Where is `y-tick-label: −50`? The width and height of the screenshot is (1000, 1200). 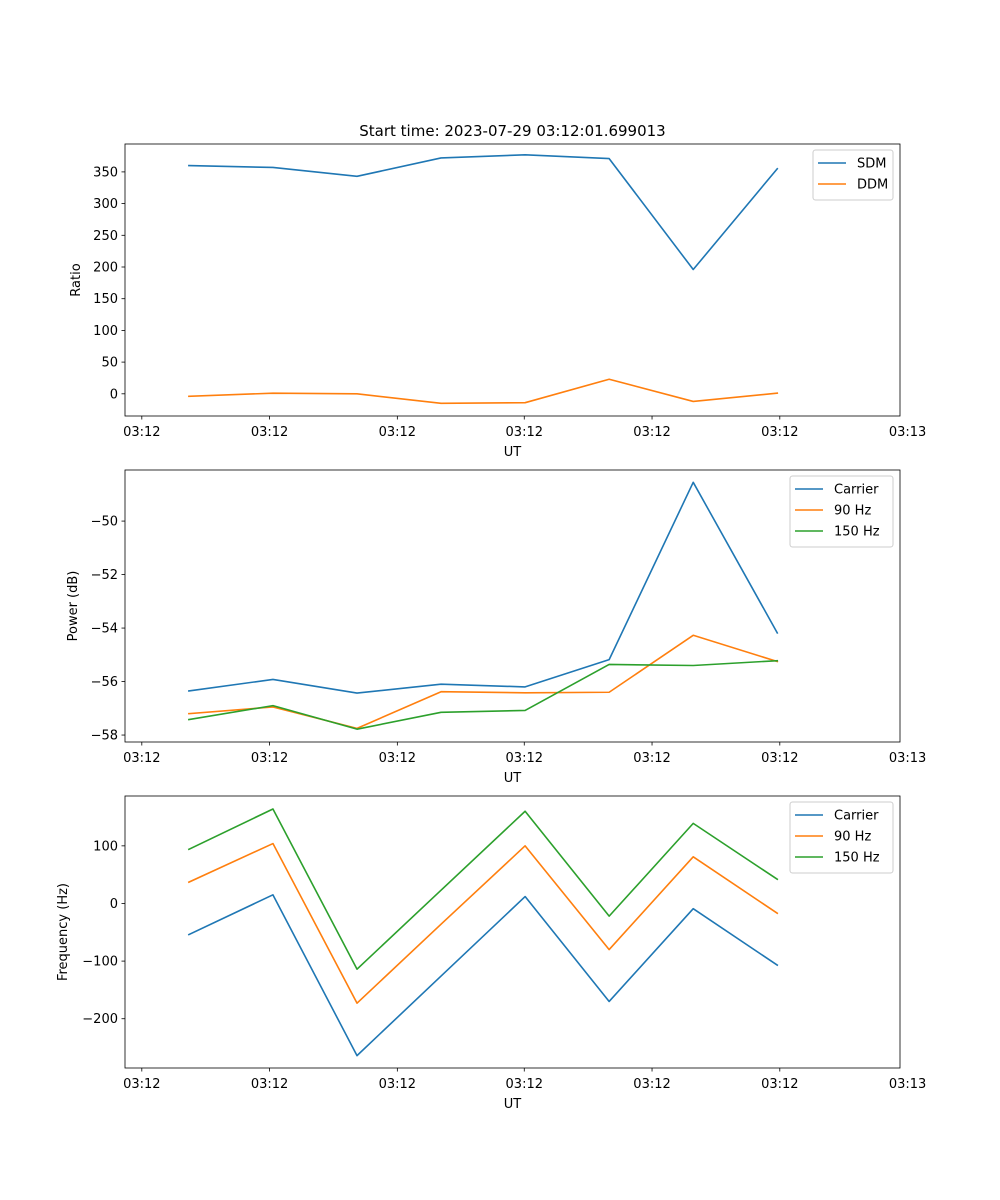 y-tick-label: −50 is located at coordinates (104, 522).